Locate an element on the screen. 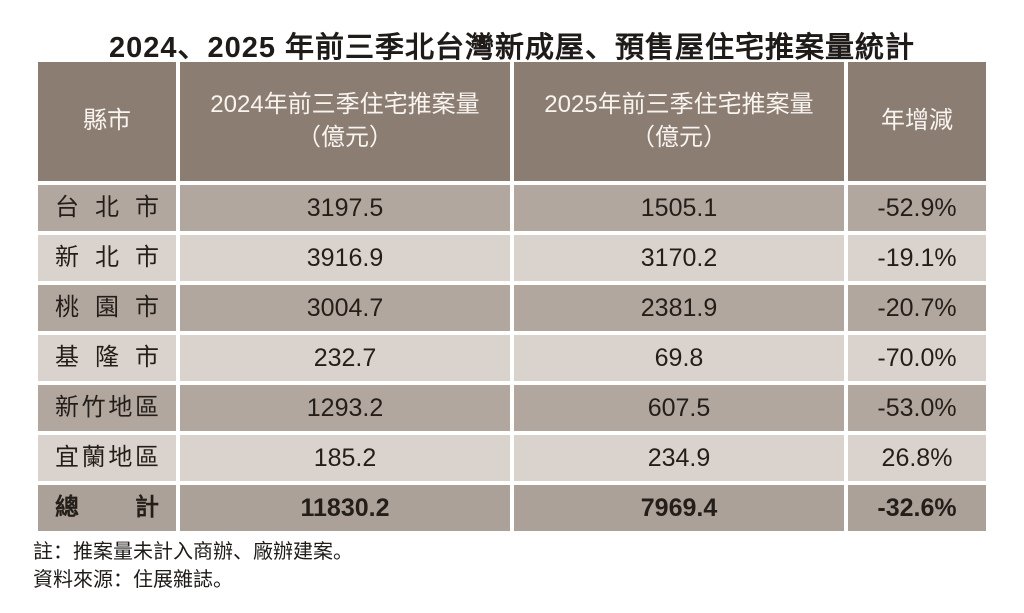 This screenshot has height=613, width=1024. total-cell-yoy: -32.6% is located at coordinates (917, 508).